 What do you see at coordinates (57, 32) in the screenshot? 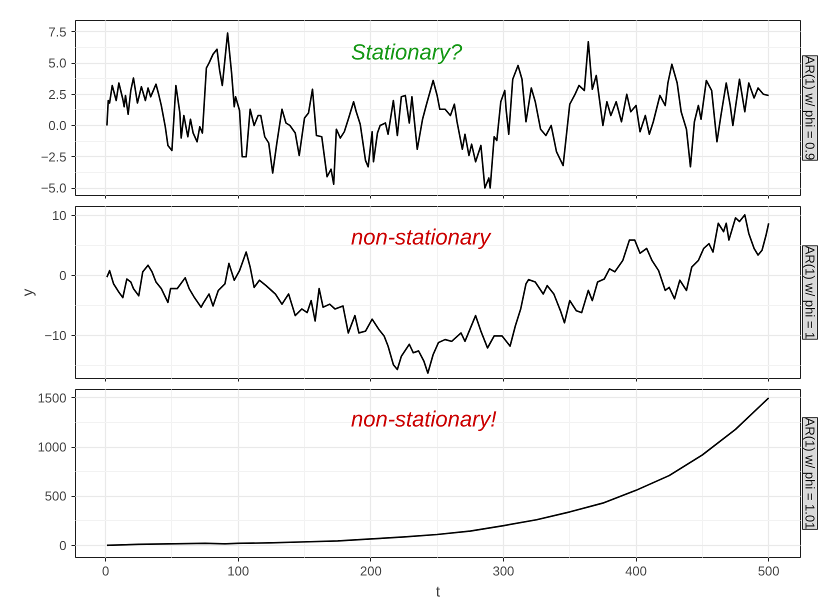
I see `y-tick-label: 7.5` at bounding box center [57, 32].